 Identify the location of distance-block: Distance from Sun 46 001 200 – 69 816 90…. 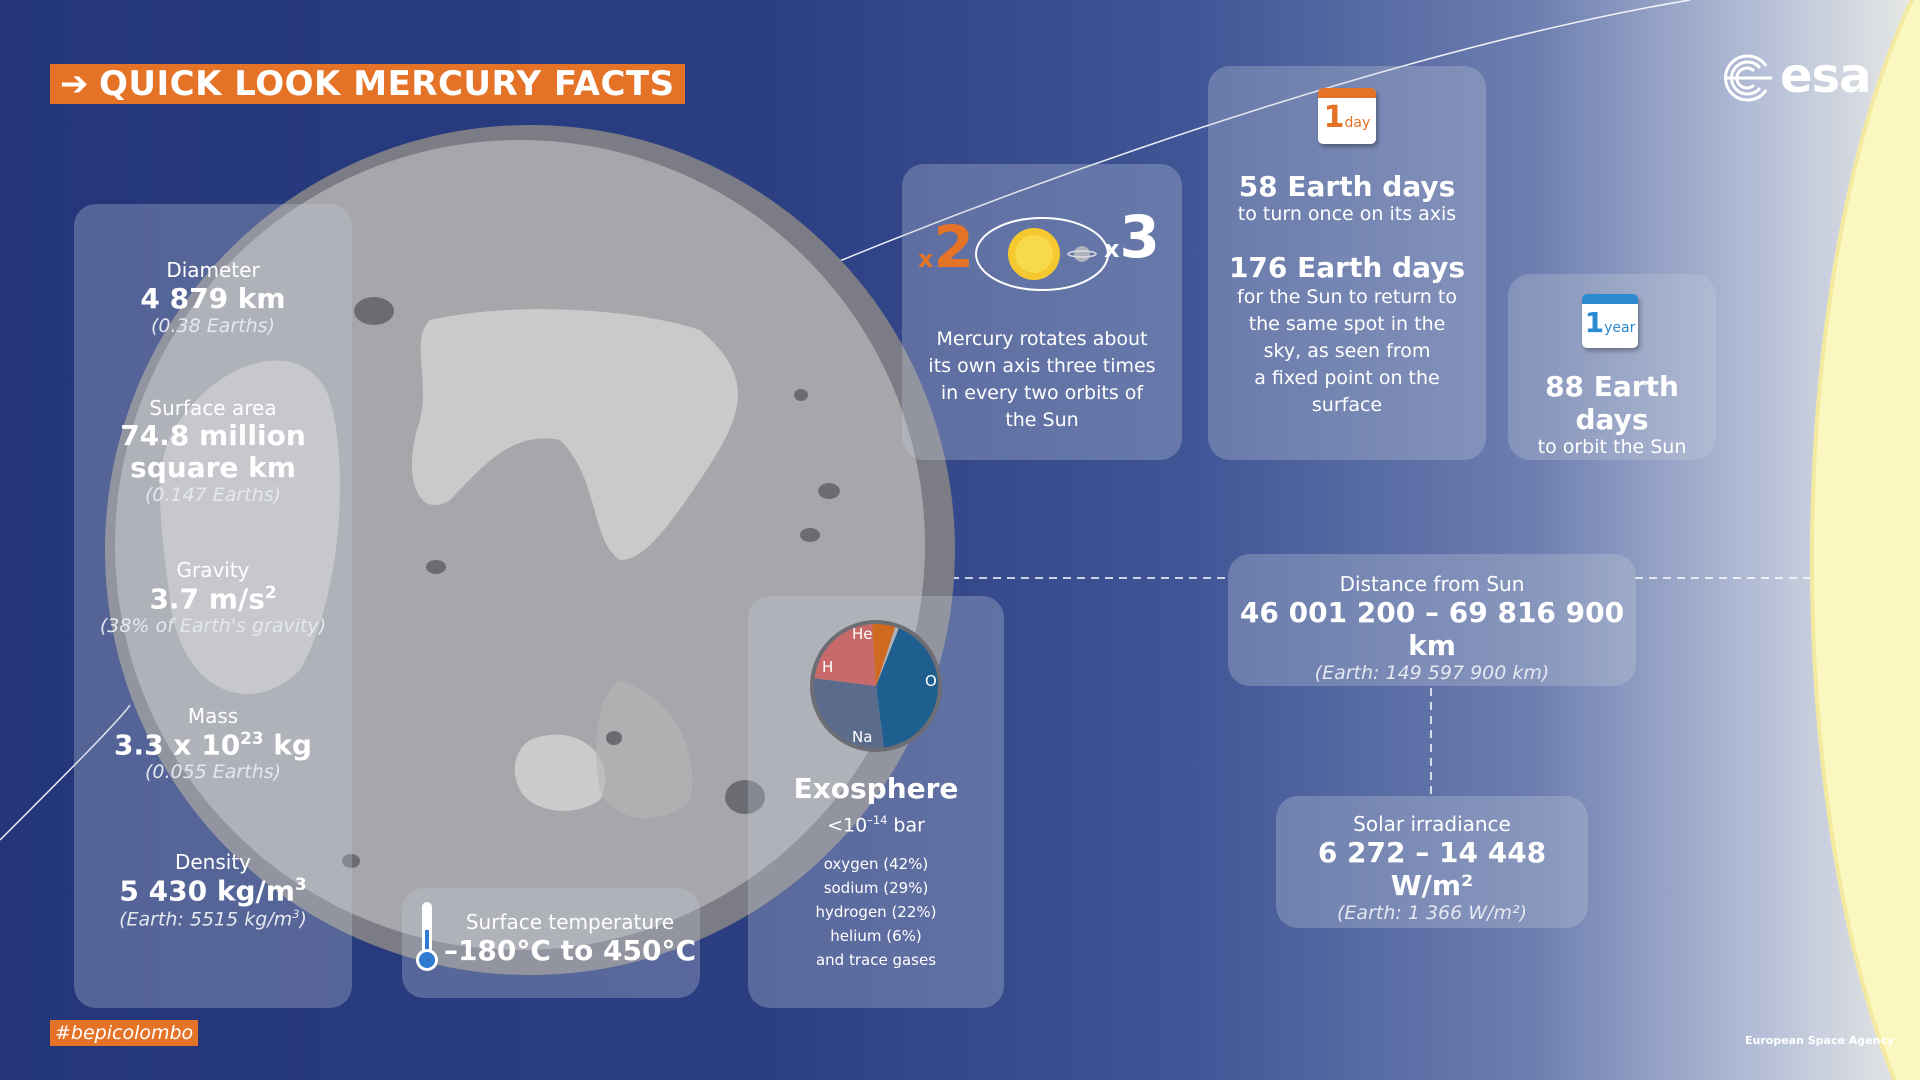
(1432, 628).